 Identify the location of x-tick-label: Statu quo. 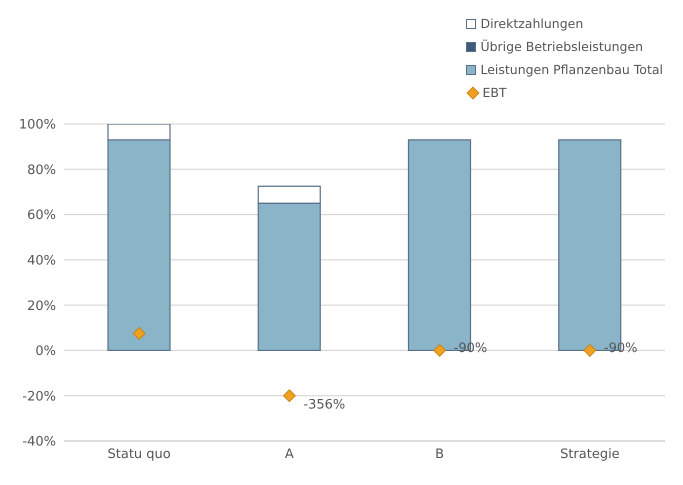
(139, 454).